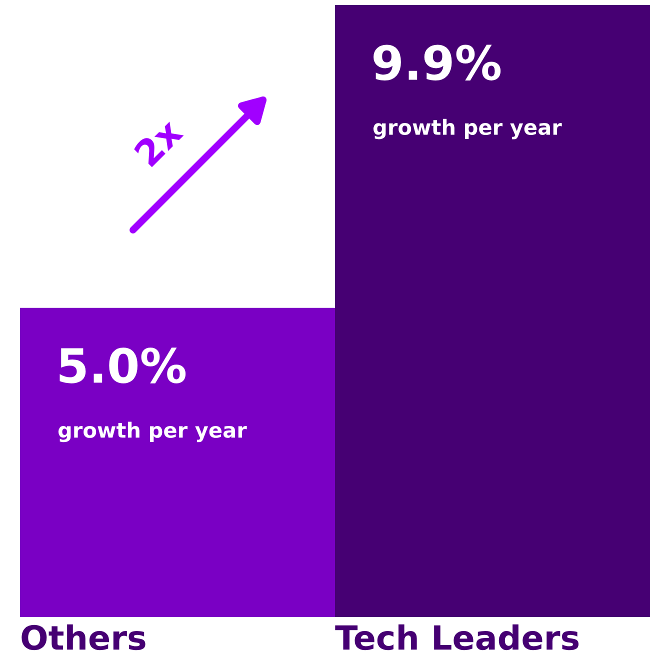 This screenshot has height=672, width=650. Describe the element at coordinates (123, 366) in the screenshot. I see `data-label: 5.0%` at that location.